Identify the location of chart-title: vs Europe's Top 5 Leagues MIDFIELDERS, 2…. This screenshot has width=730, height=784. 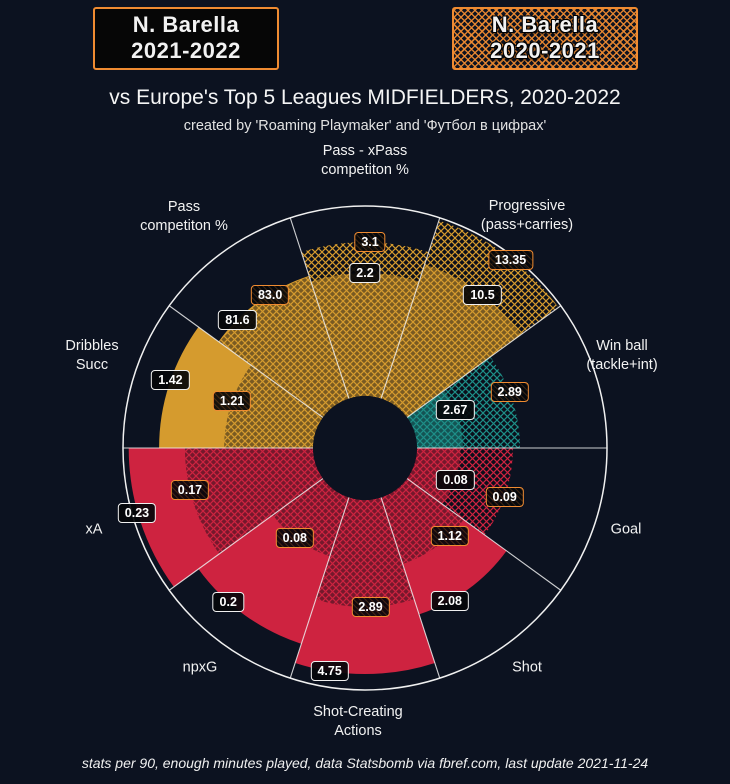
(365, 97).